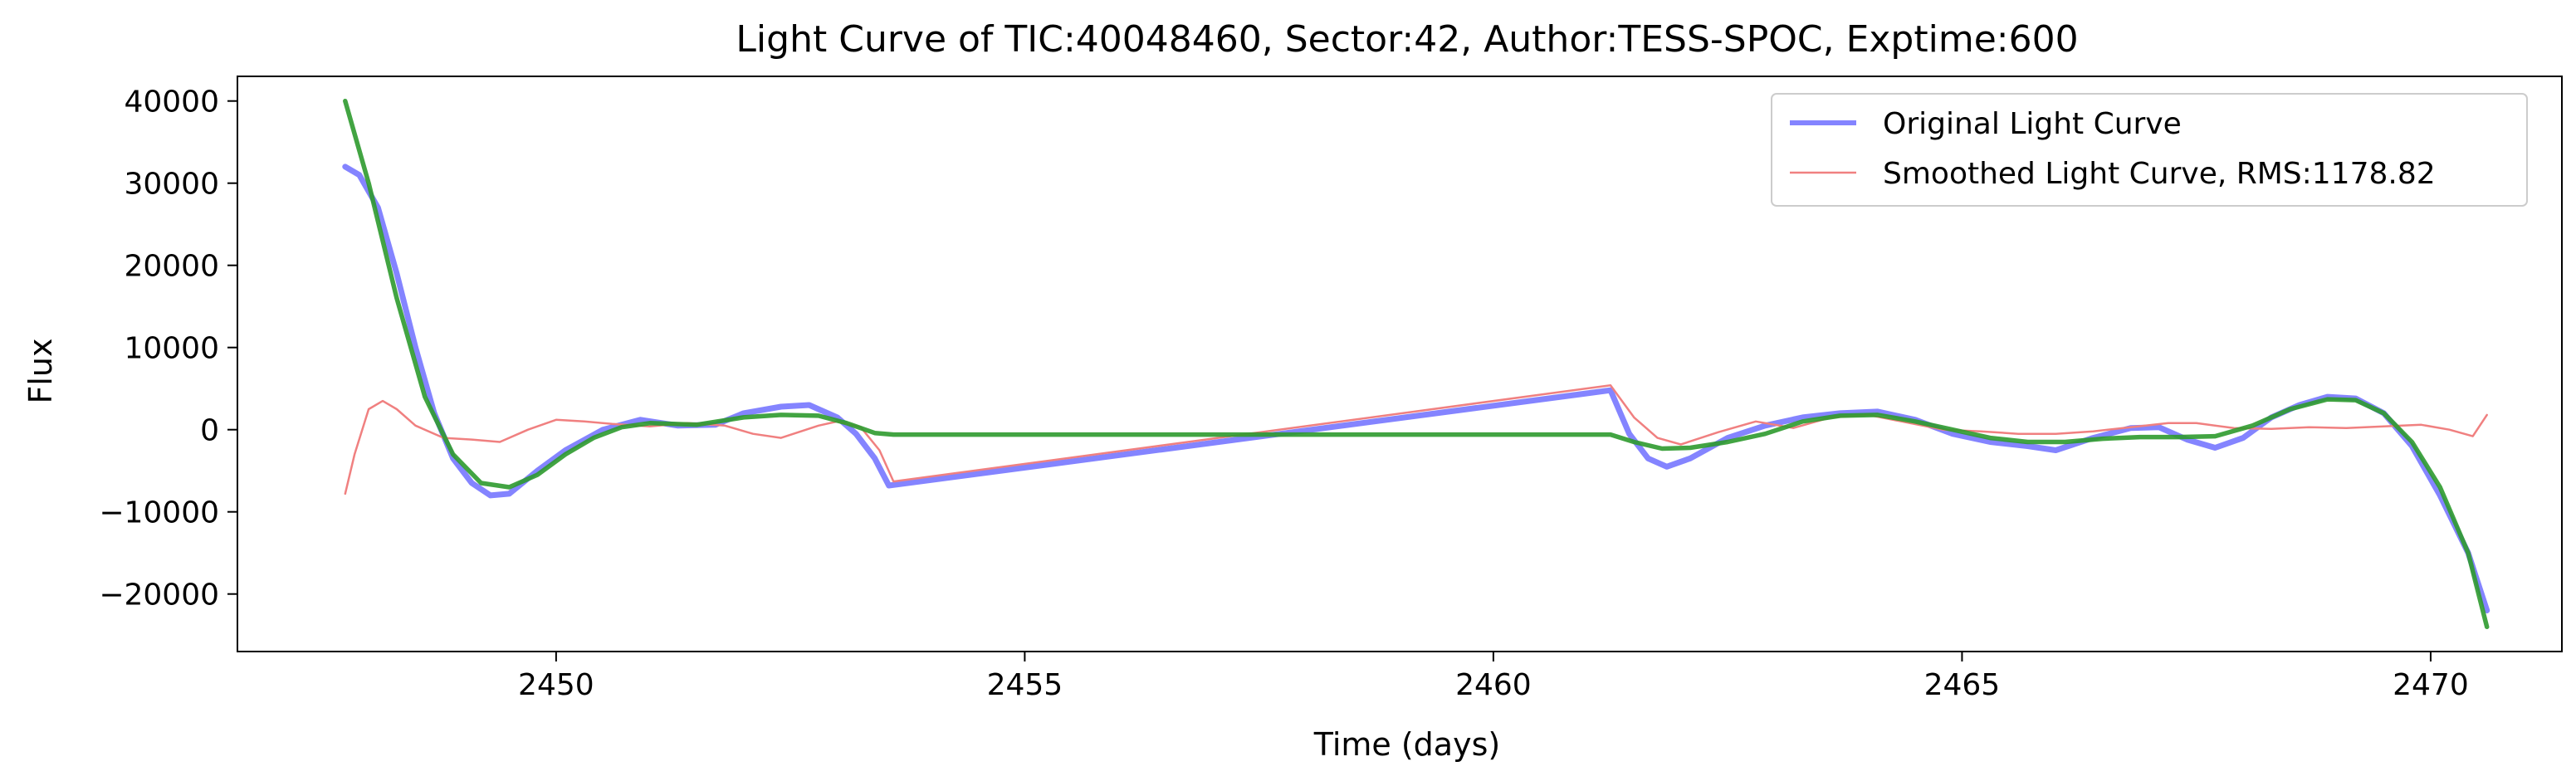 The width and height of the screenshot is (2576, 781). What do you see at coordinates (40, 371) in the screenshot?
I see `y-axis-label: Flux` at bounding box center [40, 371].